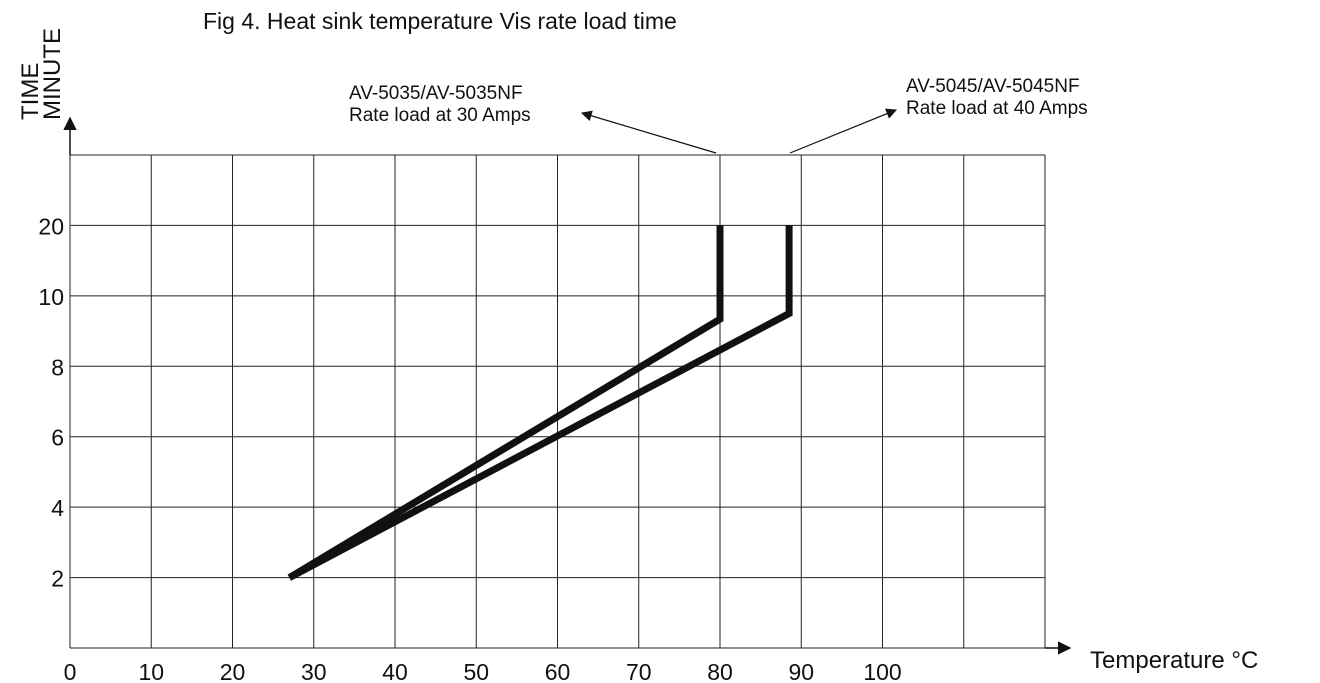 This screenshot has height=683, width=1320. Describe the element at coordinates (476, 671) in the screenshot. I see `x-tick-label: 50` at that location.